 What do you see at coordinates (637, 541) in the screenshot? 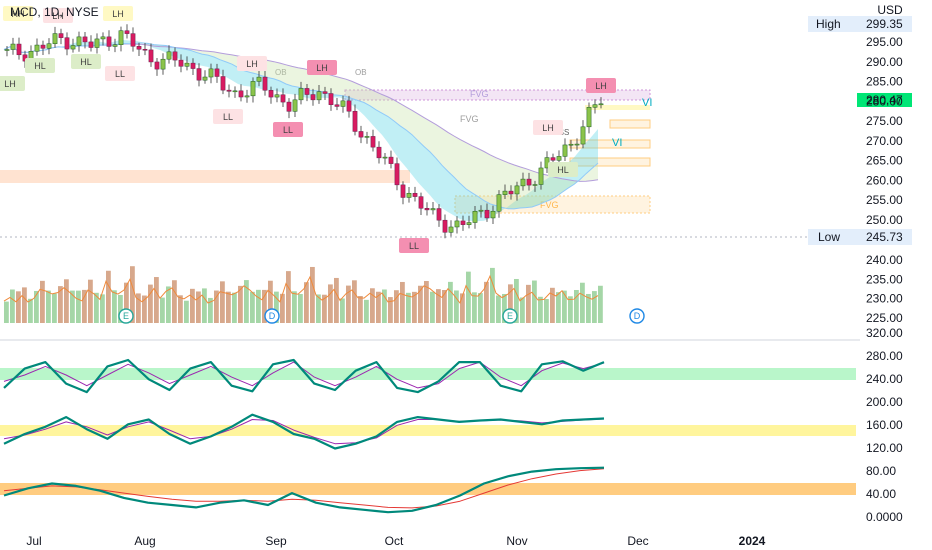
I see `time-tick-label: Dec` at bounding box center [637, 541].